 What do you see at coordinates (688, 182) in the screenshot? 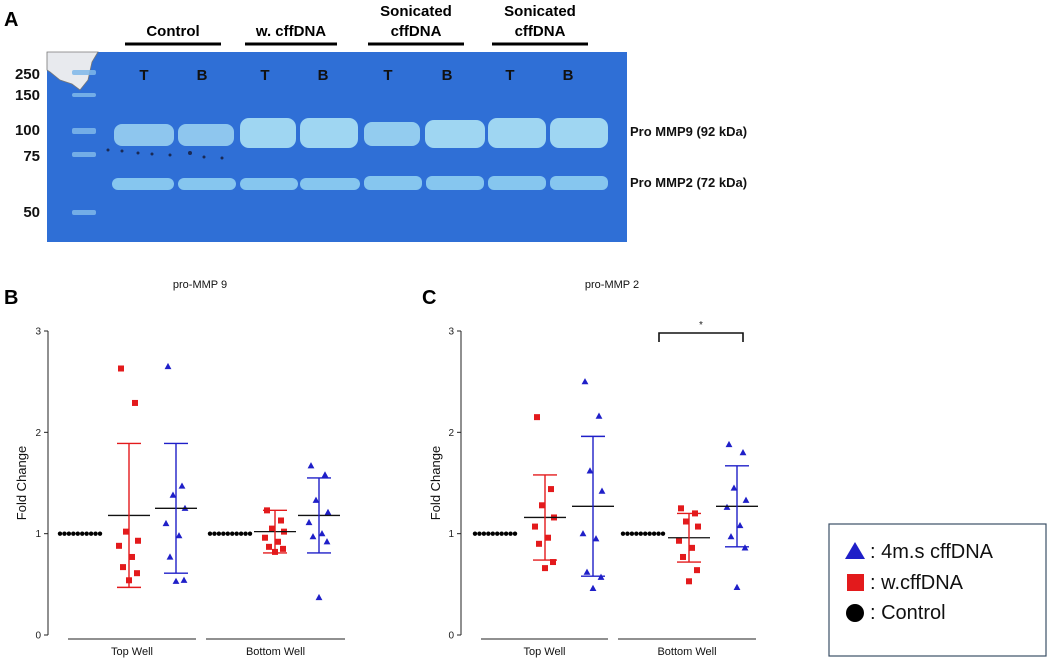
I see `band-label-mmp2: Pro MMP2 (72 kDa)` at bounding box center [688, 182].